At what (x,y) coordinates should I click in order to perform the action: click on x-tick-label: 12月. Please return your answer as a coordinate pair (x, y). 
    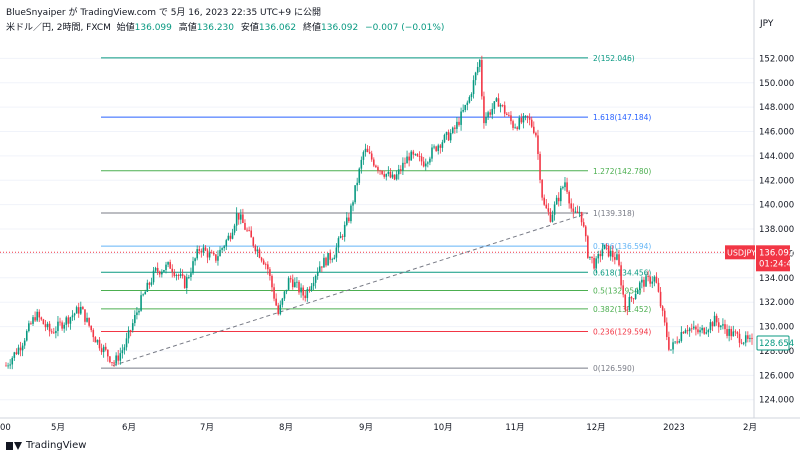
    Looking at the image, I should click on (595, 428).